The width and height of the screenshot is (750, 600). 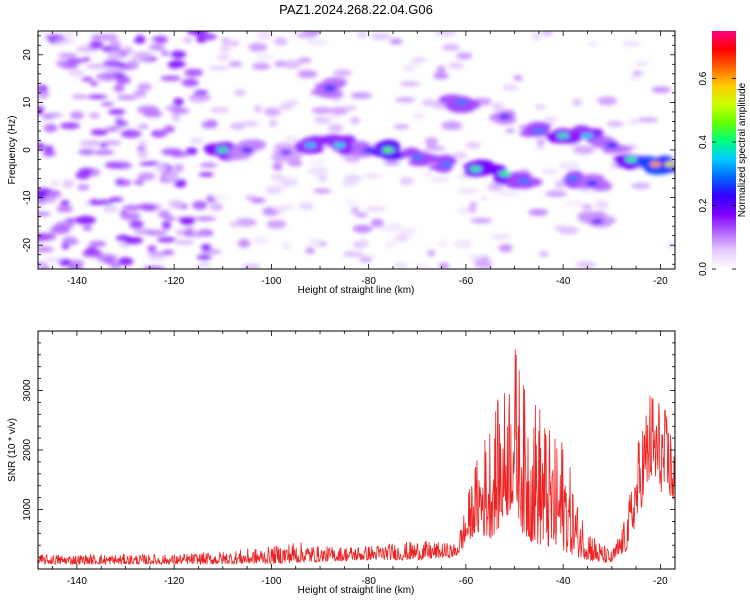 What do you see at coordinates (368, 281) in the screenshot?
I see `x-tick-label: -80` at bounding box center [368, 281].